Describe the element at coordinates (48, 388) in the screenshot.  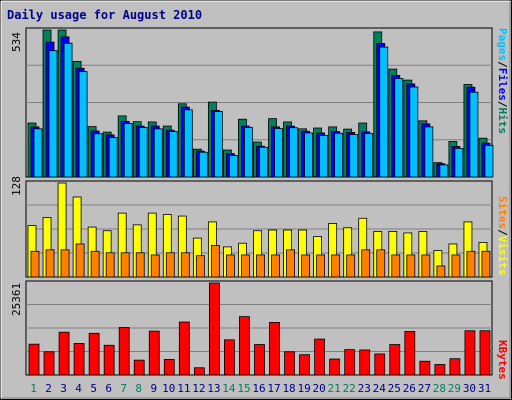
I see `day-label-2: 2` at that location.